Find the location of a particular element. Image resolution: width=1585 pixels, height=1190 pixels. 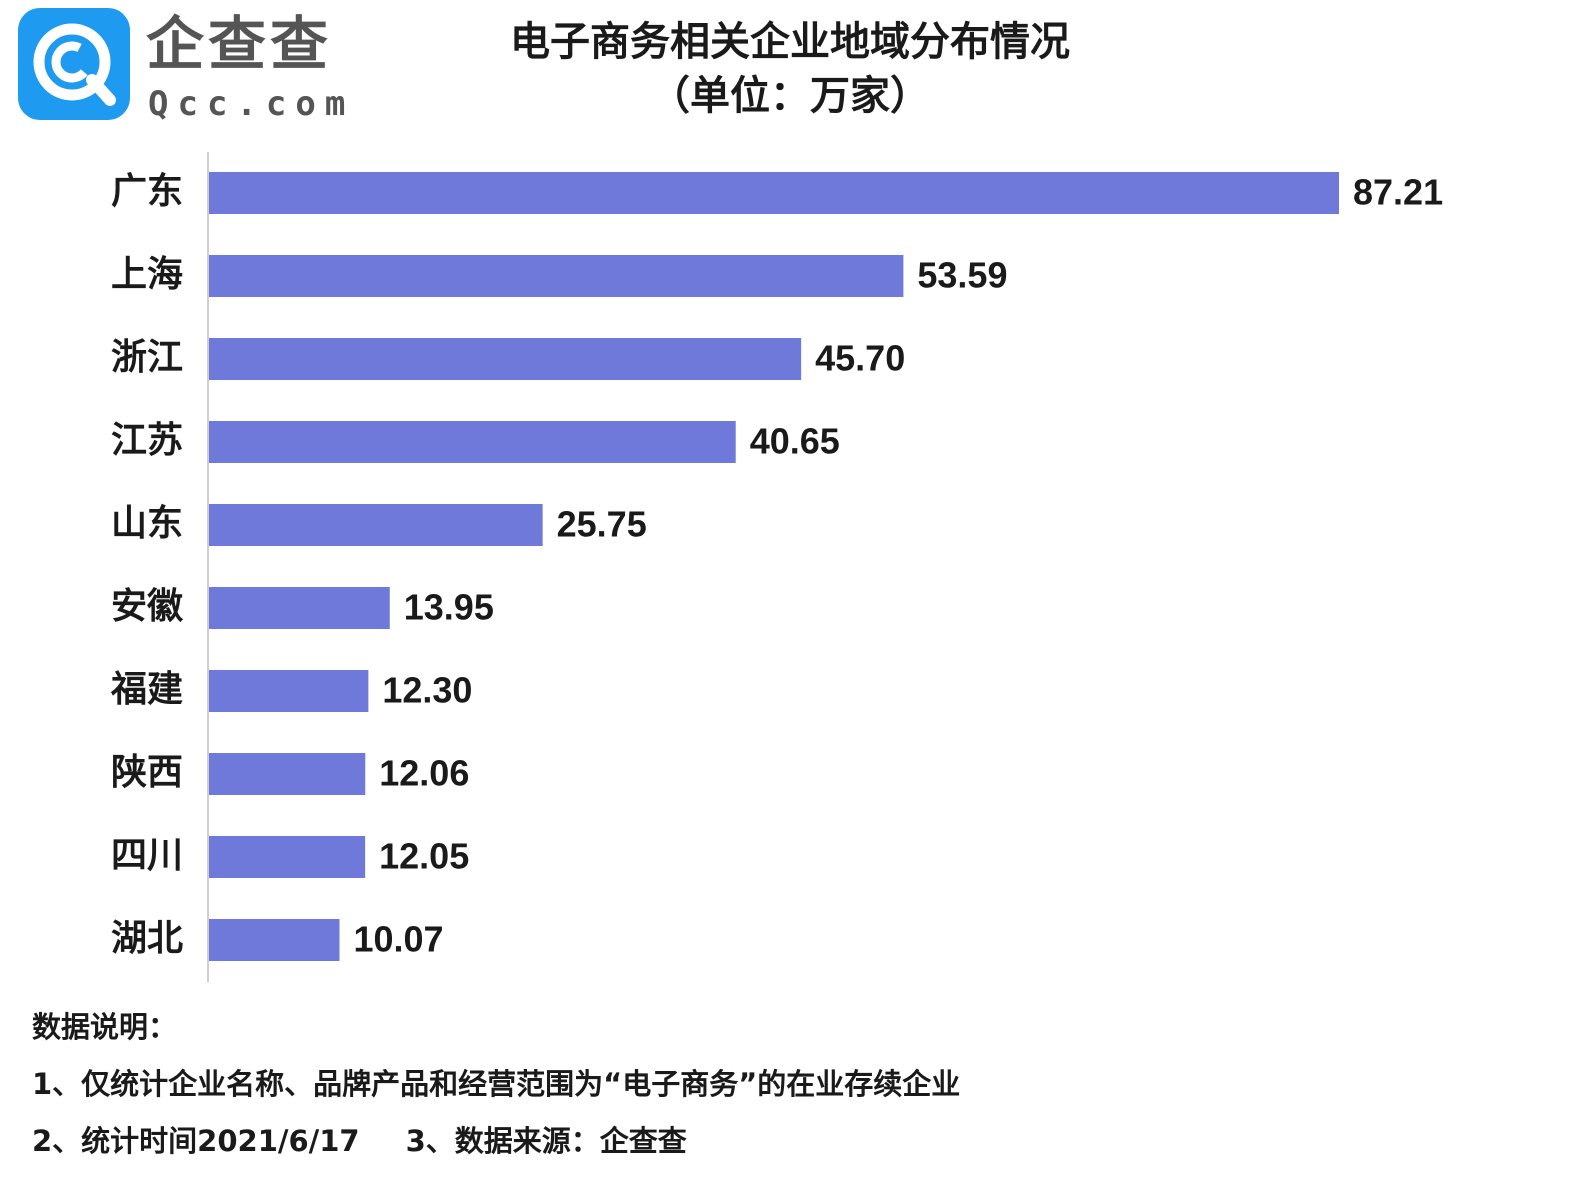

value-label: 12.05 is located at coordinates (424, 856).